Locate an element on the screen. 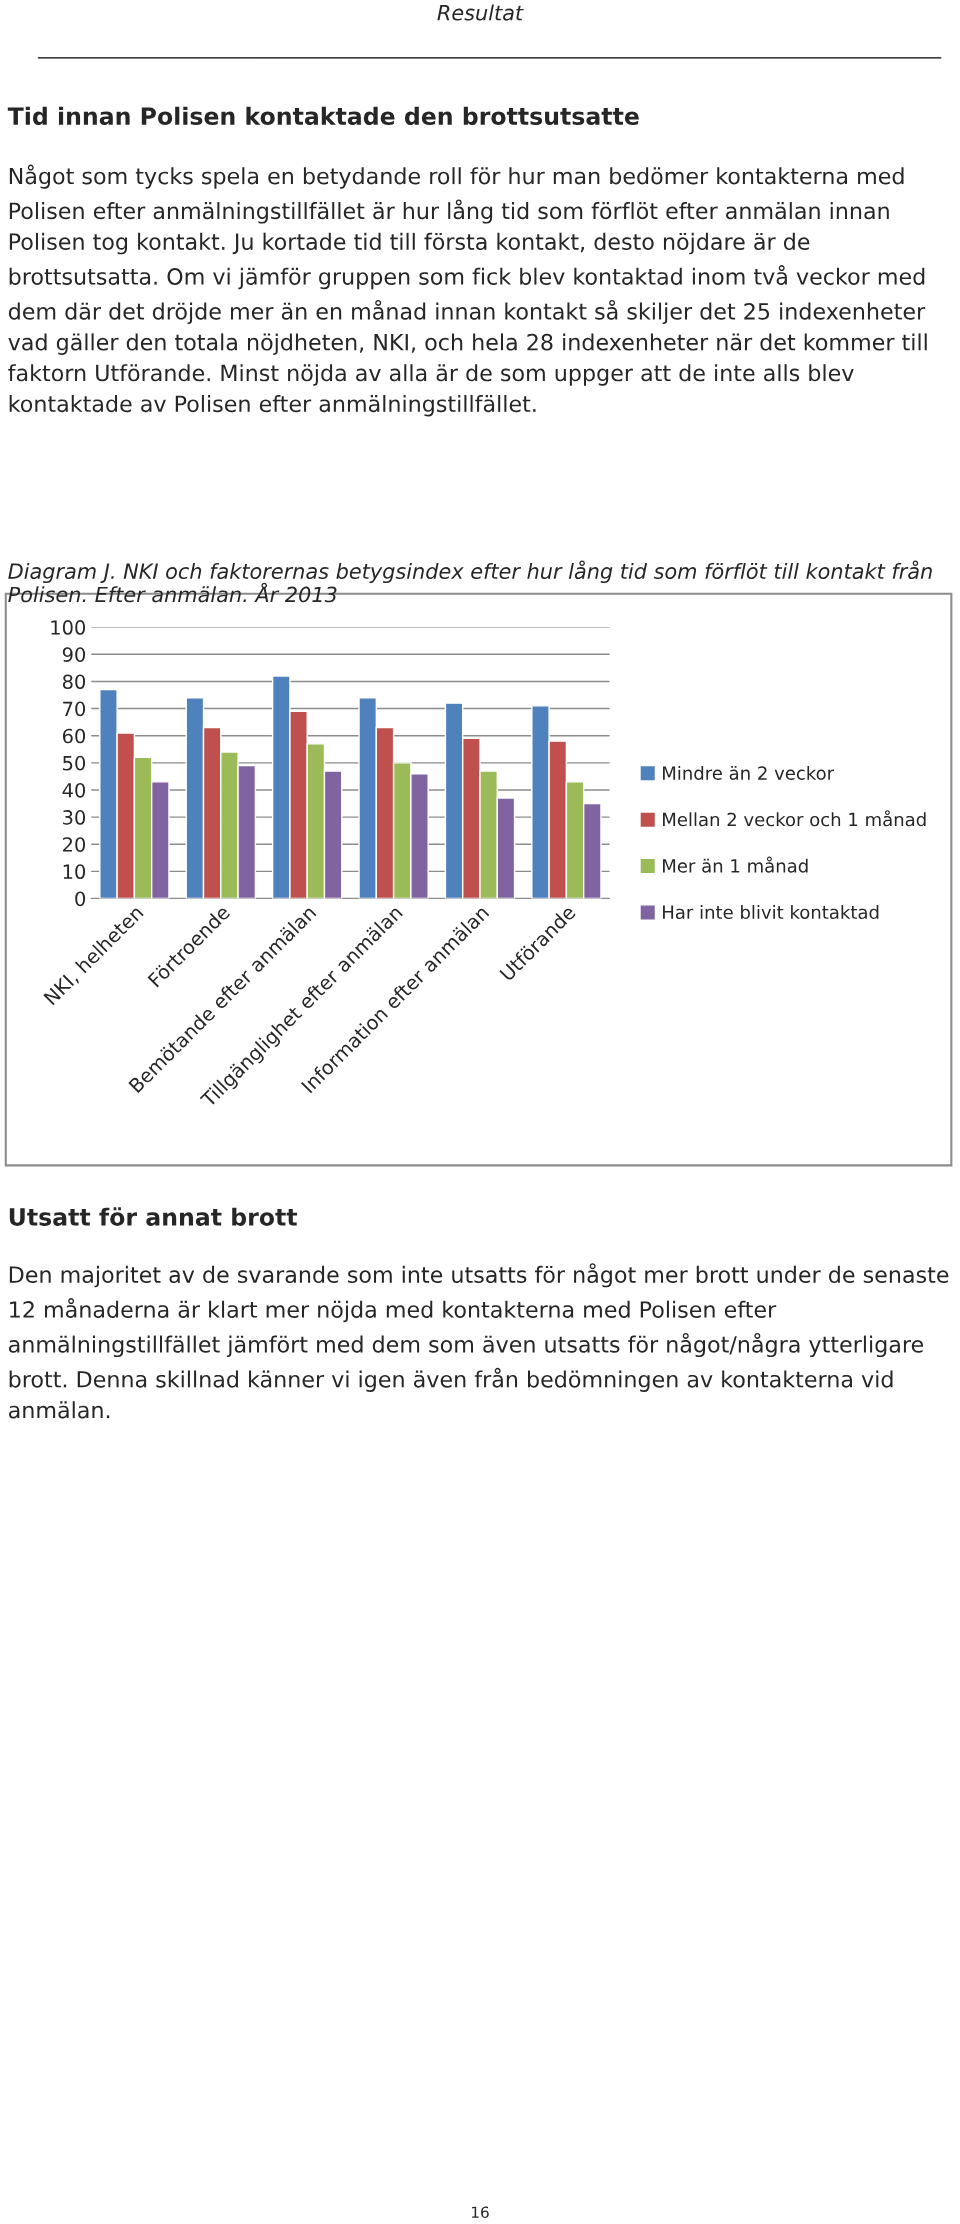  text: Den majoritet av de svarande som inte utsatts för något mer brott under de senaste 12 månaderna är klart mer nöjda med kontakterna med Polisen efter anmälningstillfället jämfört med dem som även utsatts för något/några ytterligare brott. Denna skillnad känner vi igen även från bedömningen av kontakterna vid anmälan. is located at coordinates (479, 1341).